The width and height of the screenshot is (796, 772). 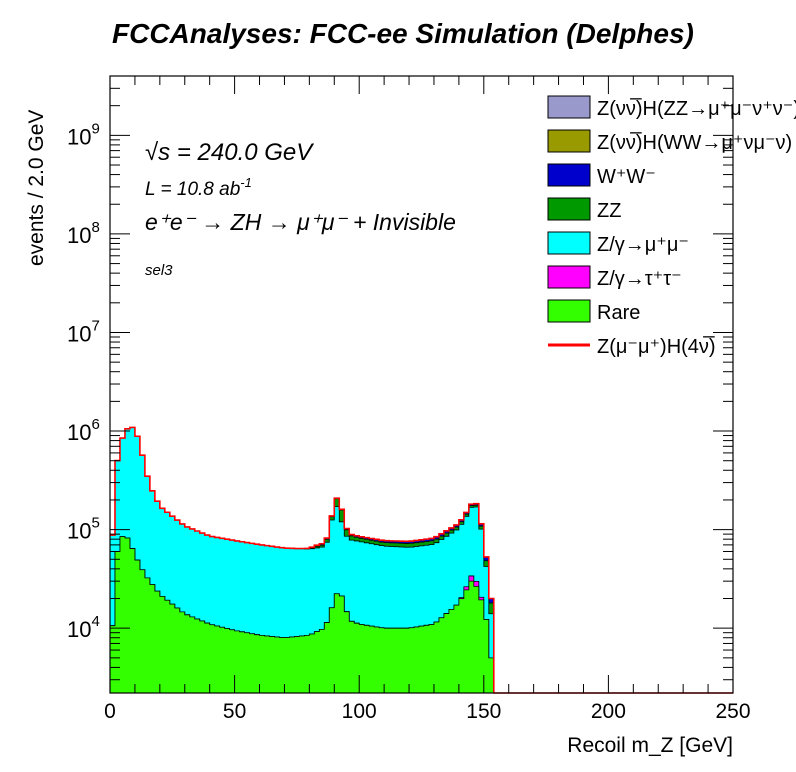 What do you see at coordinates (593, 311) in the screenshot?
I see `legend-entry: Rare` at bounding box center [593, 311].